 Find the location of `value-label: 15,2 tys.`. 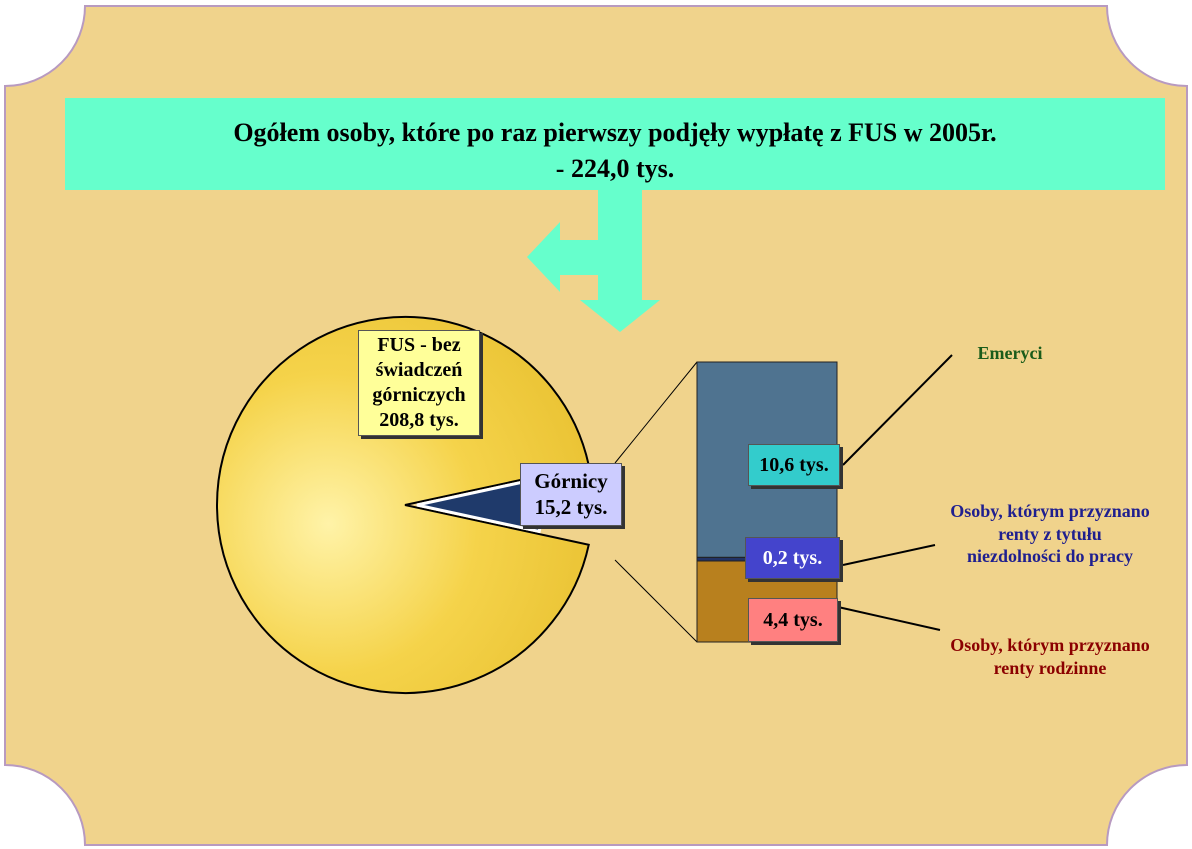

value-label: 15,2 tys. is located at coordinates (571, 507).